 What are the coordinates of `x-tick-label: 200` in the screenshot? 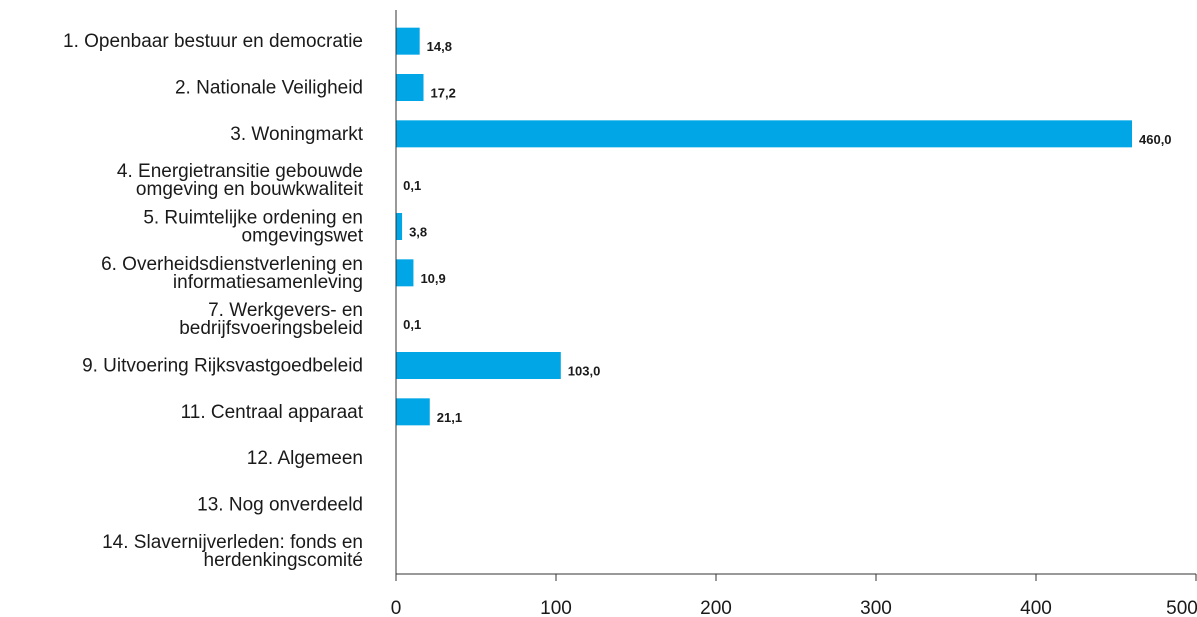 It's located at (716, 607).